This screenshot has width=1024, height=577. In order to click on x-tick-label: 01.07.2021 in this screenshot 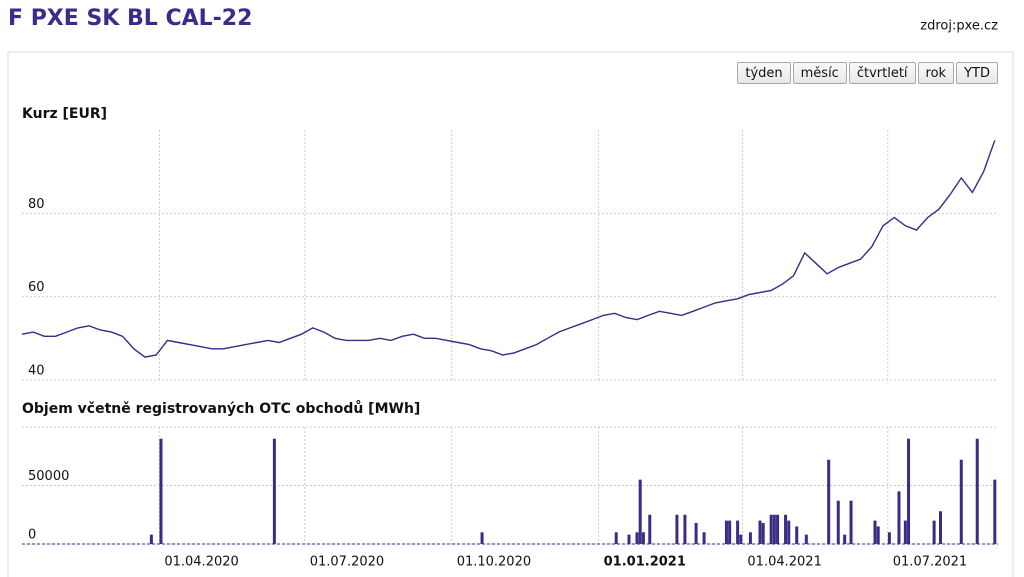, I will do `click(930, 562)`.